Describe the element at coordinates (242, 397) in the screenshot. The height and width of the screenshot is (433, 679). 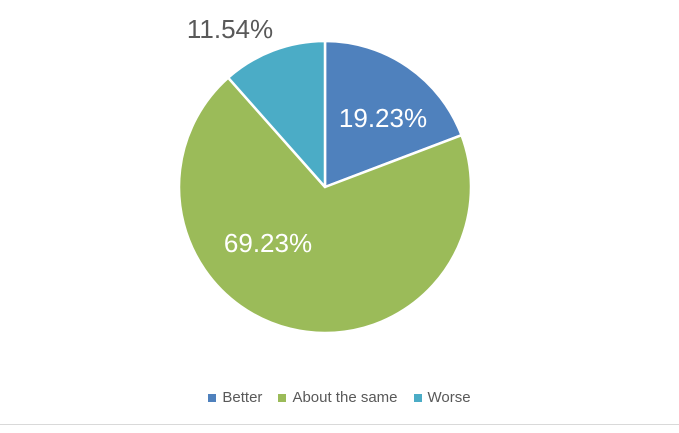
I see `legend-label-better: Better` at that location.